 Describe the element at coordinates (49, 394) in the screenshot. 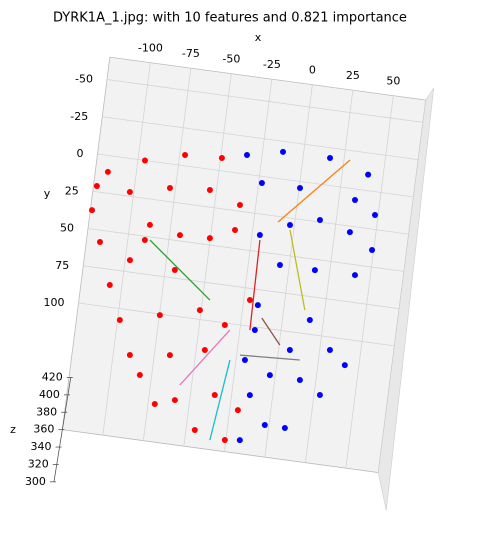

I see `z-tick-label: 400` at that location.